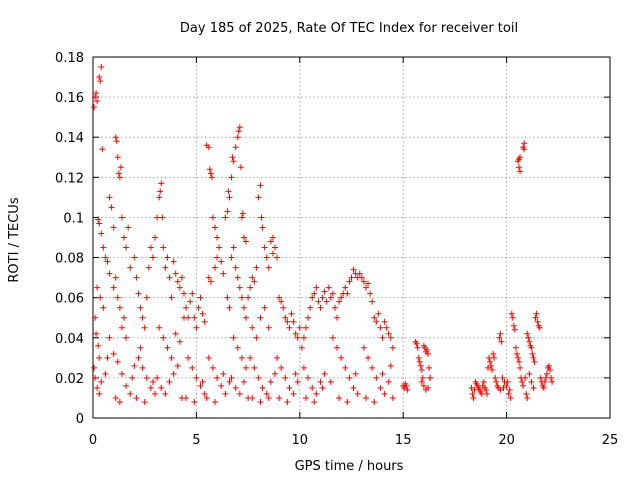  Describe the element at coordinates (69, 178) in the screenshot. I see `y-tick-label: 0.12` at that location.